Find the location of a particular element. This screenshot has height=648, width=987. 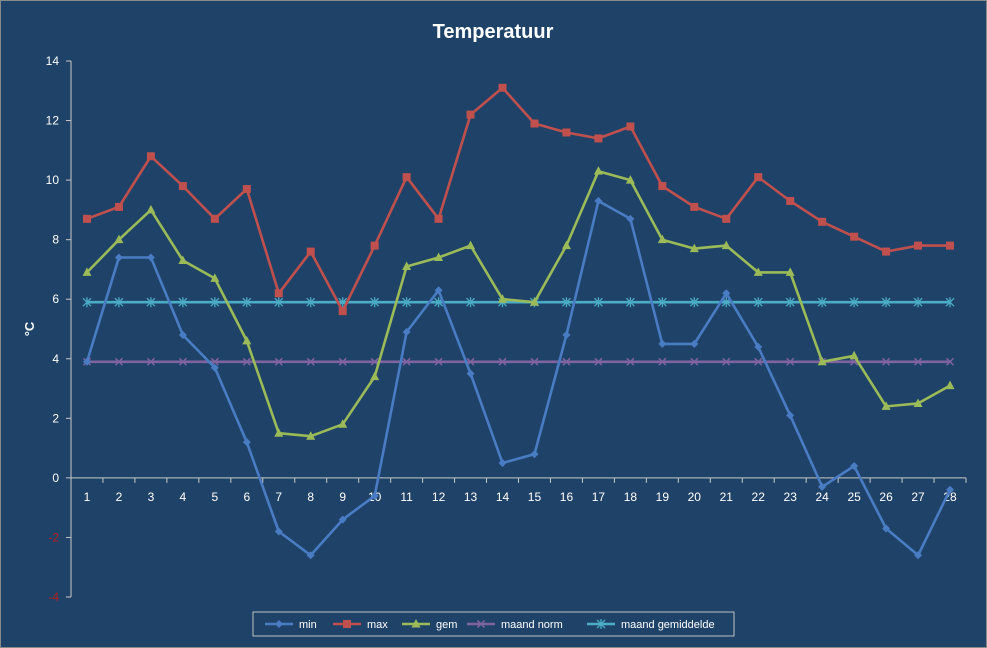

x-tick-label: 25 is located at coordinates (854, 497).